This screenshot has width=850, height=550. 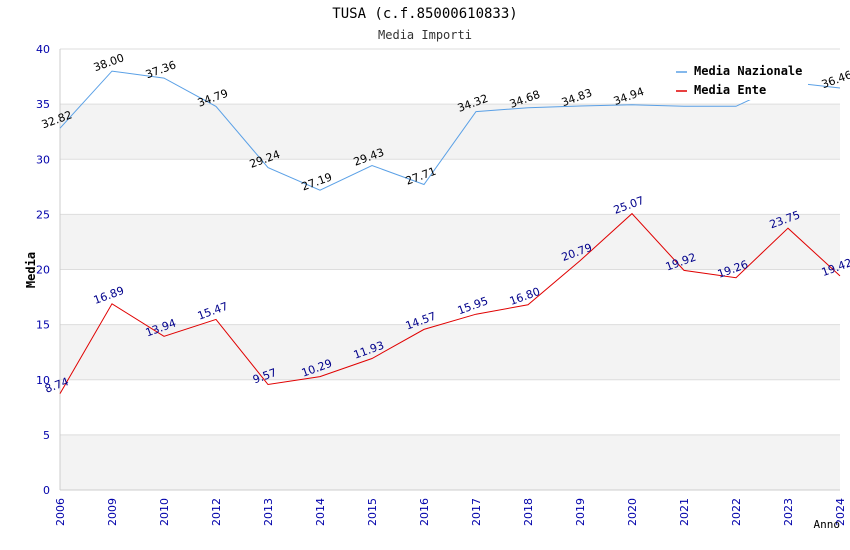 I want to click on x-tick-label: 2016, so click(x=424, y=512).